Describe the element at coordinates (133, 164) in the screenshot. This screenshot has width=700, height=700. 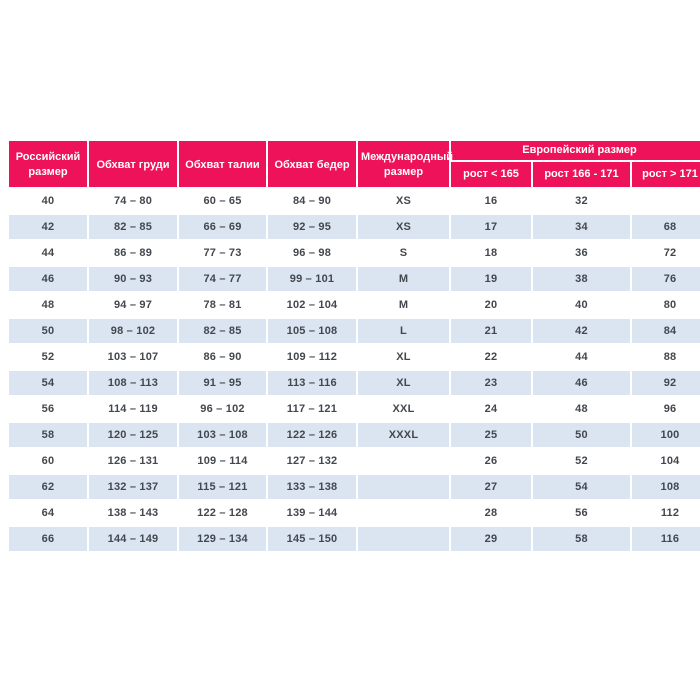
I see `header-chest: Обхват груди` at that location.